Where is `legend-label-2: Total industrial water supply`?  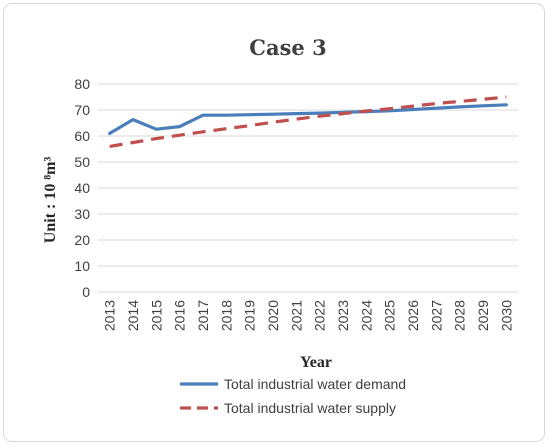 legend-label-2: Total industrial water supply is located at coordinates (310, 408).